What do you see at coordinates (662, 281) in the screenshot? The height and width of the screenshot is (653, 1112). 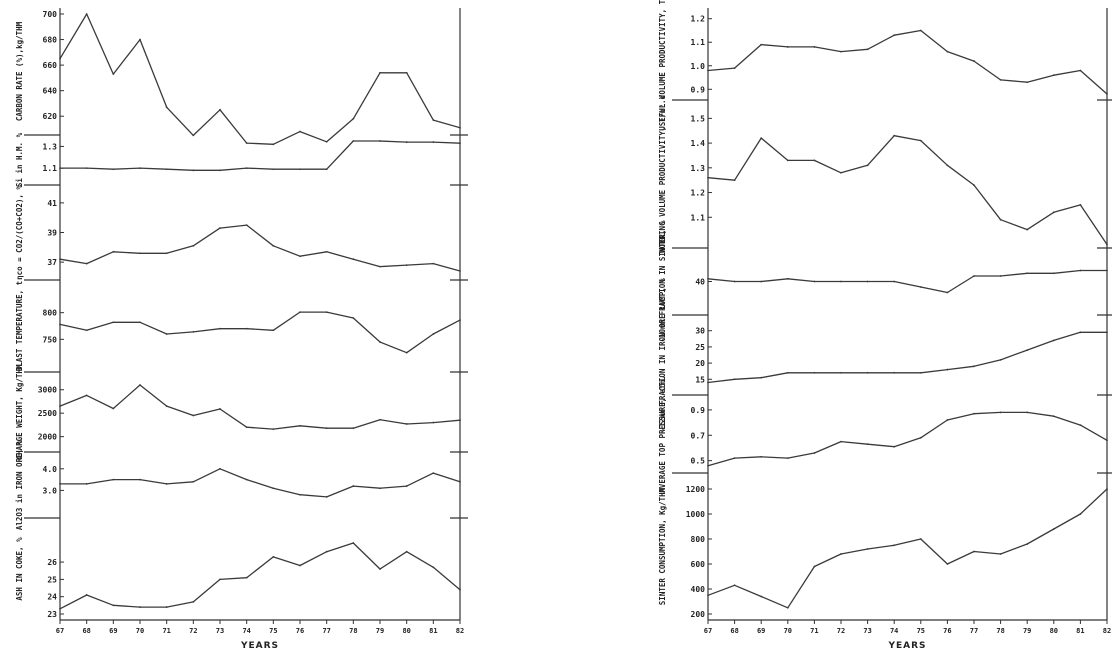 I see `panel-label: -10mm FRACTION IN SINTER, %` at bounding box center [662, 281].